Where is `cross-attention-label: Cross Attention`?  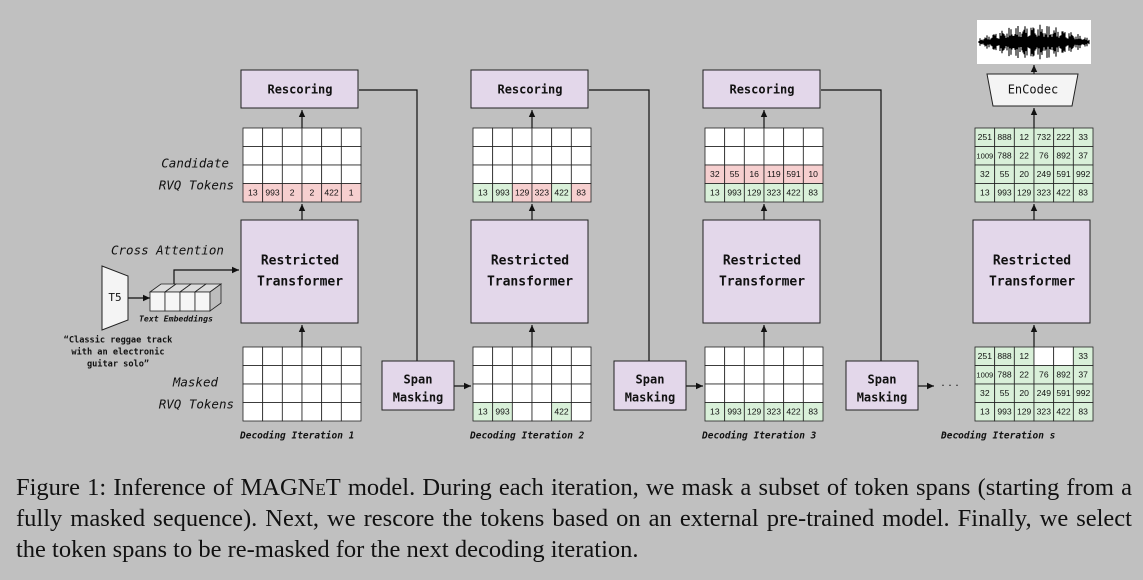 cross-attention-label: Cross Attention is located at coordinates (167, 250).